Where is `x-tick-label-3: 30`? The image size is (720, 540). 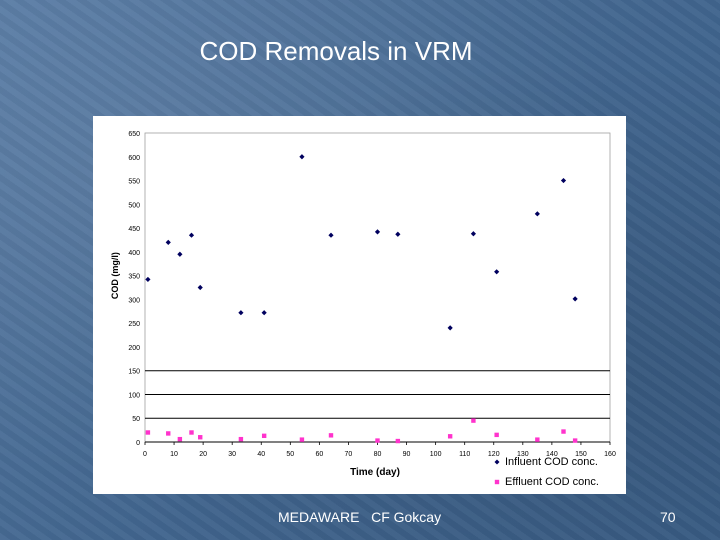 x-tick-label-3: 30 is located at coordinates (232, 454).